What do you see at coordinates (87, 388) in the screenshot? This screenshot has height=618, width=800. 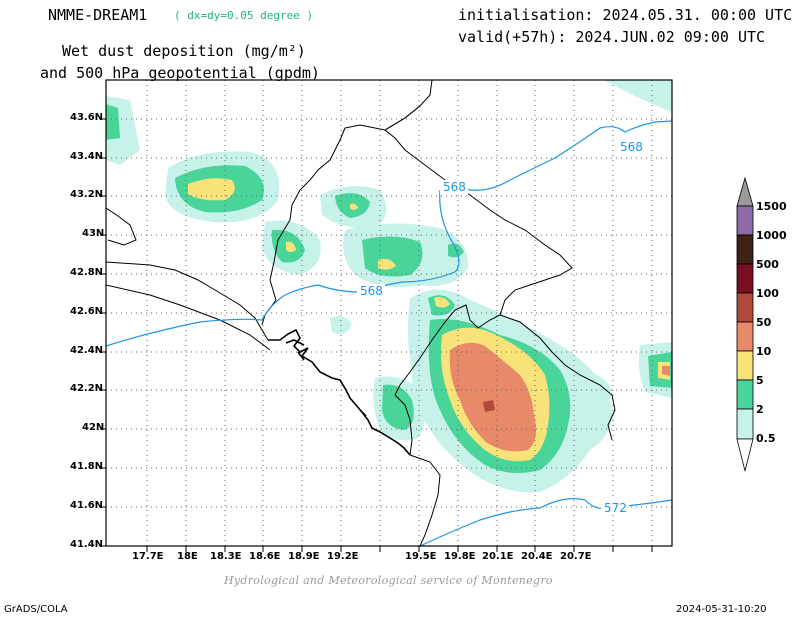 I see `lat-label: 42.2N` at bounding box center [87, 388].